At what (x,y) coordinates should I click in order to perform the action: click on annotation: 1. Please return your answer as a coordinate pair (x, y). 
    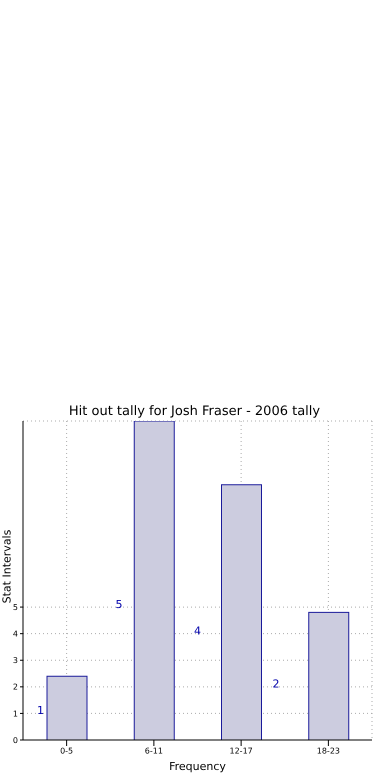
    Looking at the image, I should click on (40, 711).